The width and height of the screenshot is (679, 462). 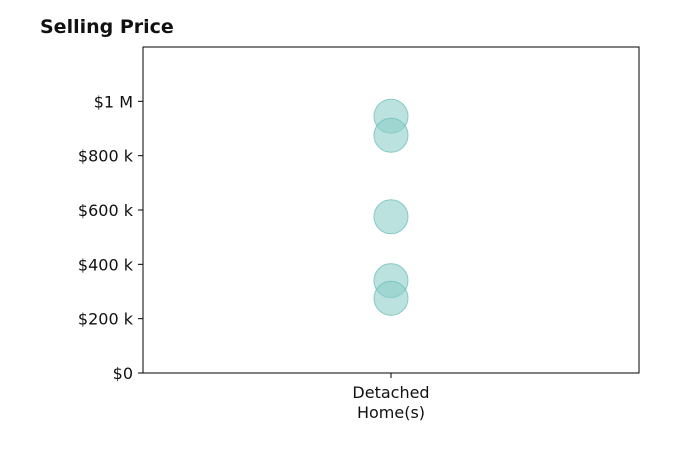 What do you see at coordinates (106, 210) in the screenshot?
I see `y-tick-label: $600 k` at bounding box center [106, 210].